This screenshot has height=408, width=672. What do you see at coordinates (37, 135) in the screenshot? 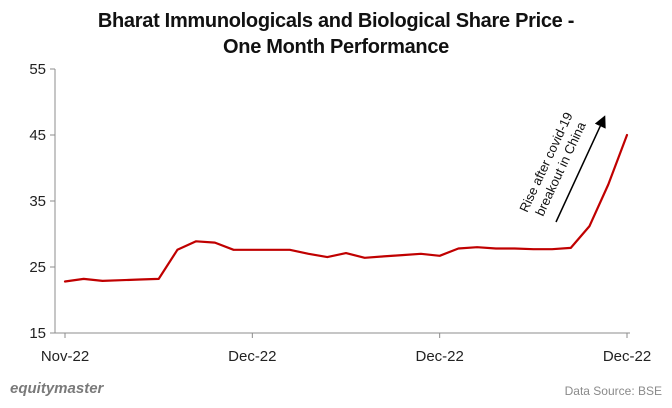
I see `y-tick-label: 45` at bounding box center [37, 135].